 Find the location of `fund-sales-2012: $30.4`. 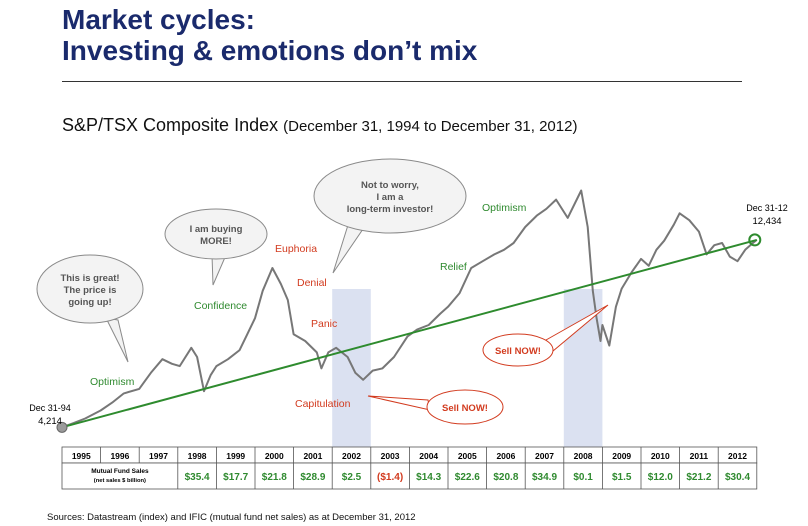

fund-sales-2012: $30.4 is located at coordinates (737, 477).